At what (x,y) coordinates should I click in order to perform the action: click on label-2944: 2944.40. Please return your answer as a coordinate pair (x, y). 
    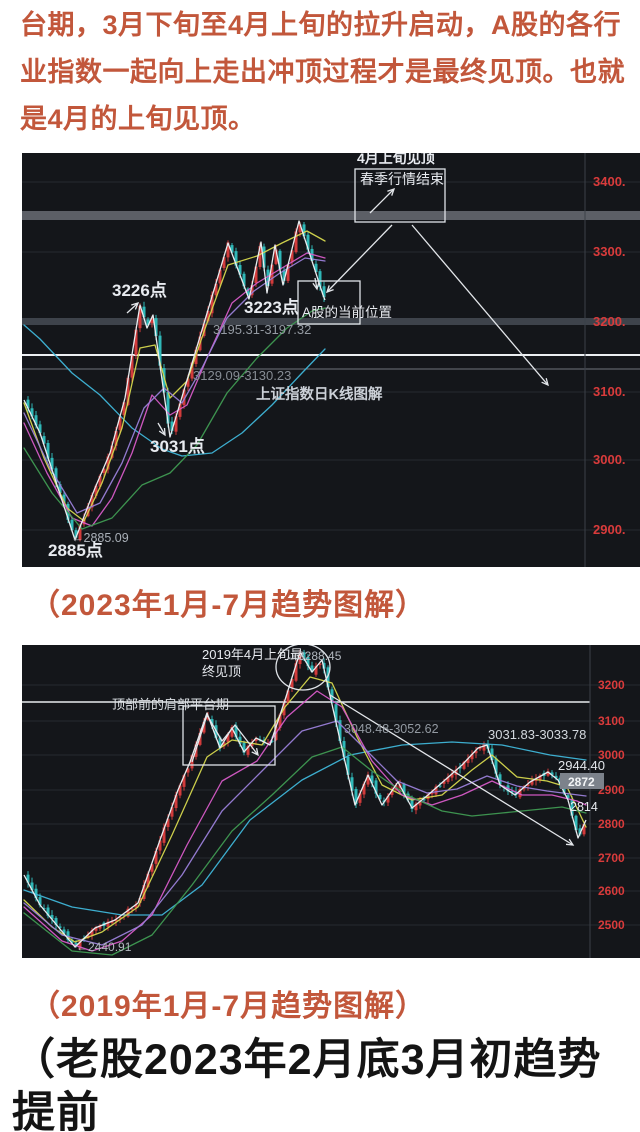
    Looking at the image, I should click on (581, 765).